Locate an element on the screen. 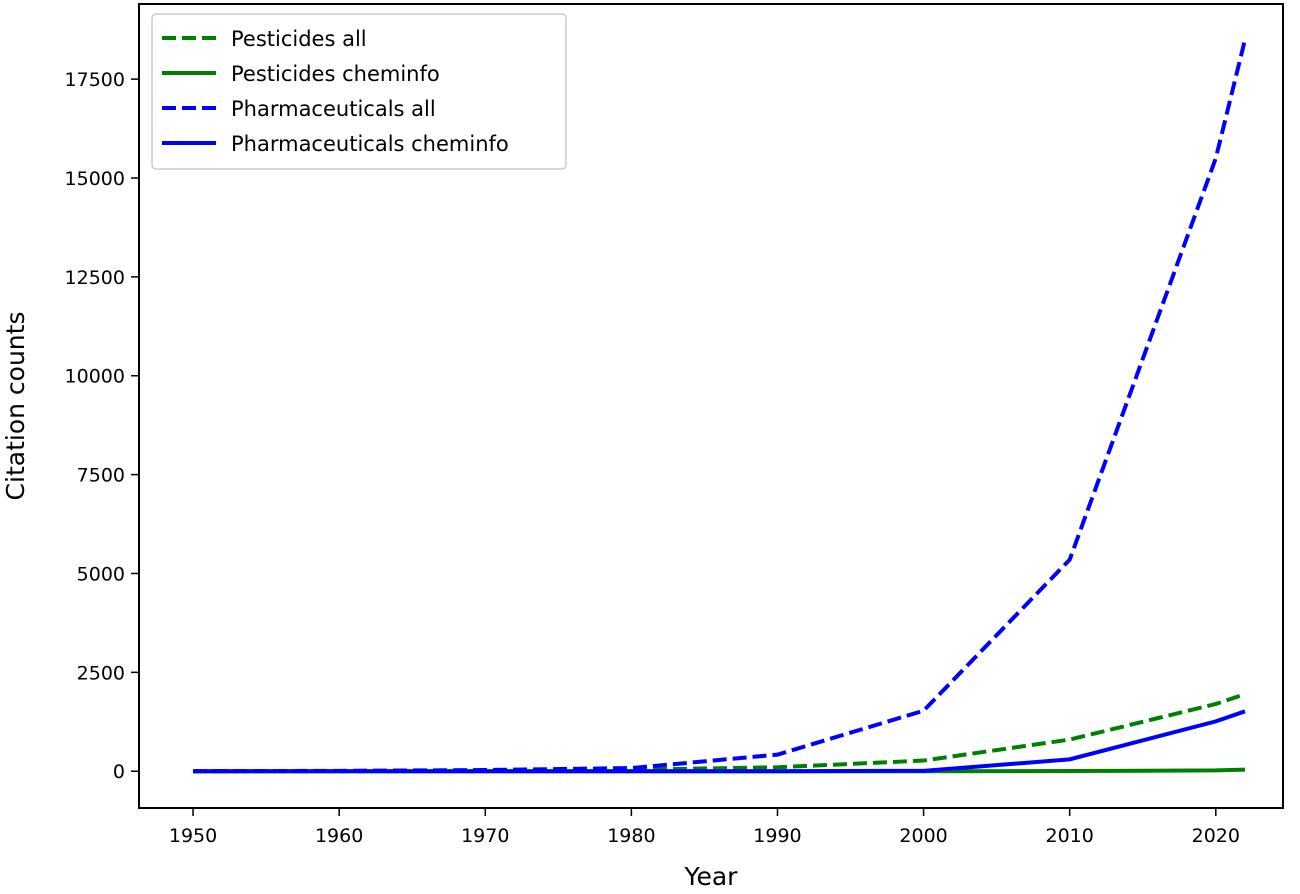  y-tick-label: 7500 is located at coordinates (101, 476).